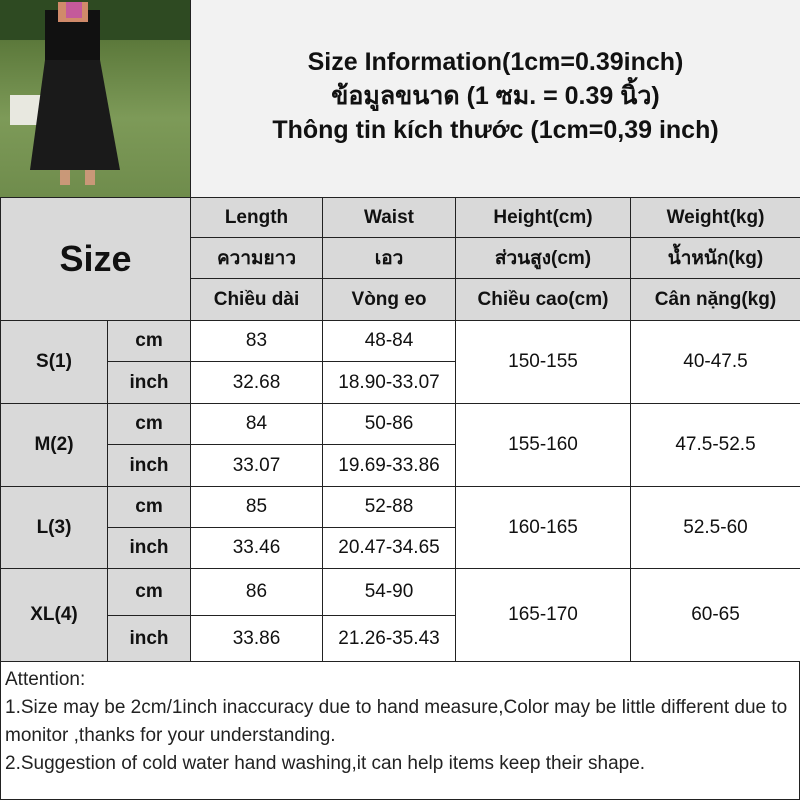 This screenshot has height=800, width=800. I want to click on length-cm-cell: 83, so click(256, 341).